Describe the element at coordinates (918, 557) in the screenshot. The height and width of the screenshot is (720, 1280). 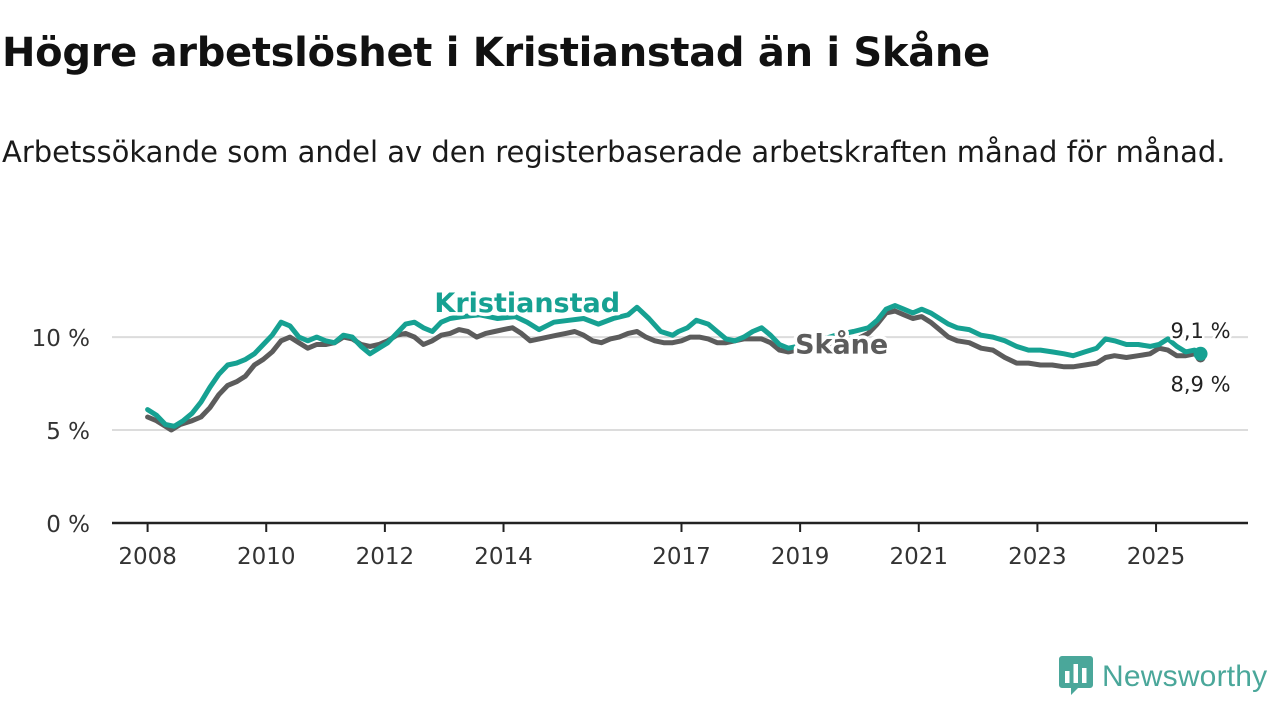
I see `x-tick-label: 2021` at that location.